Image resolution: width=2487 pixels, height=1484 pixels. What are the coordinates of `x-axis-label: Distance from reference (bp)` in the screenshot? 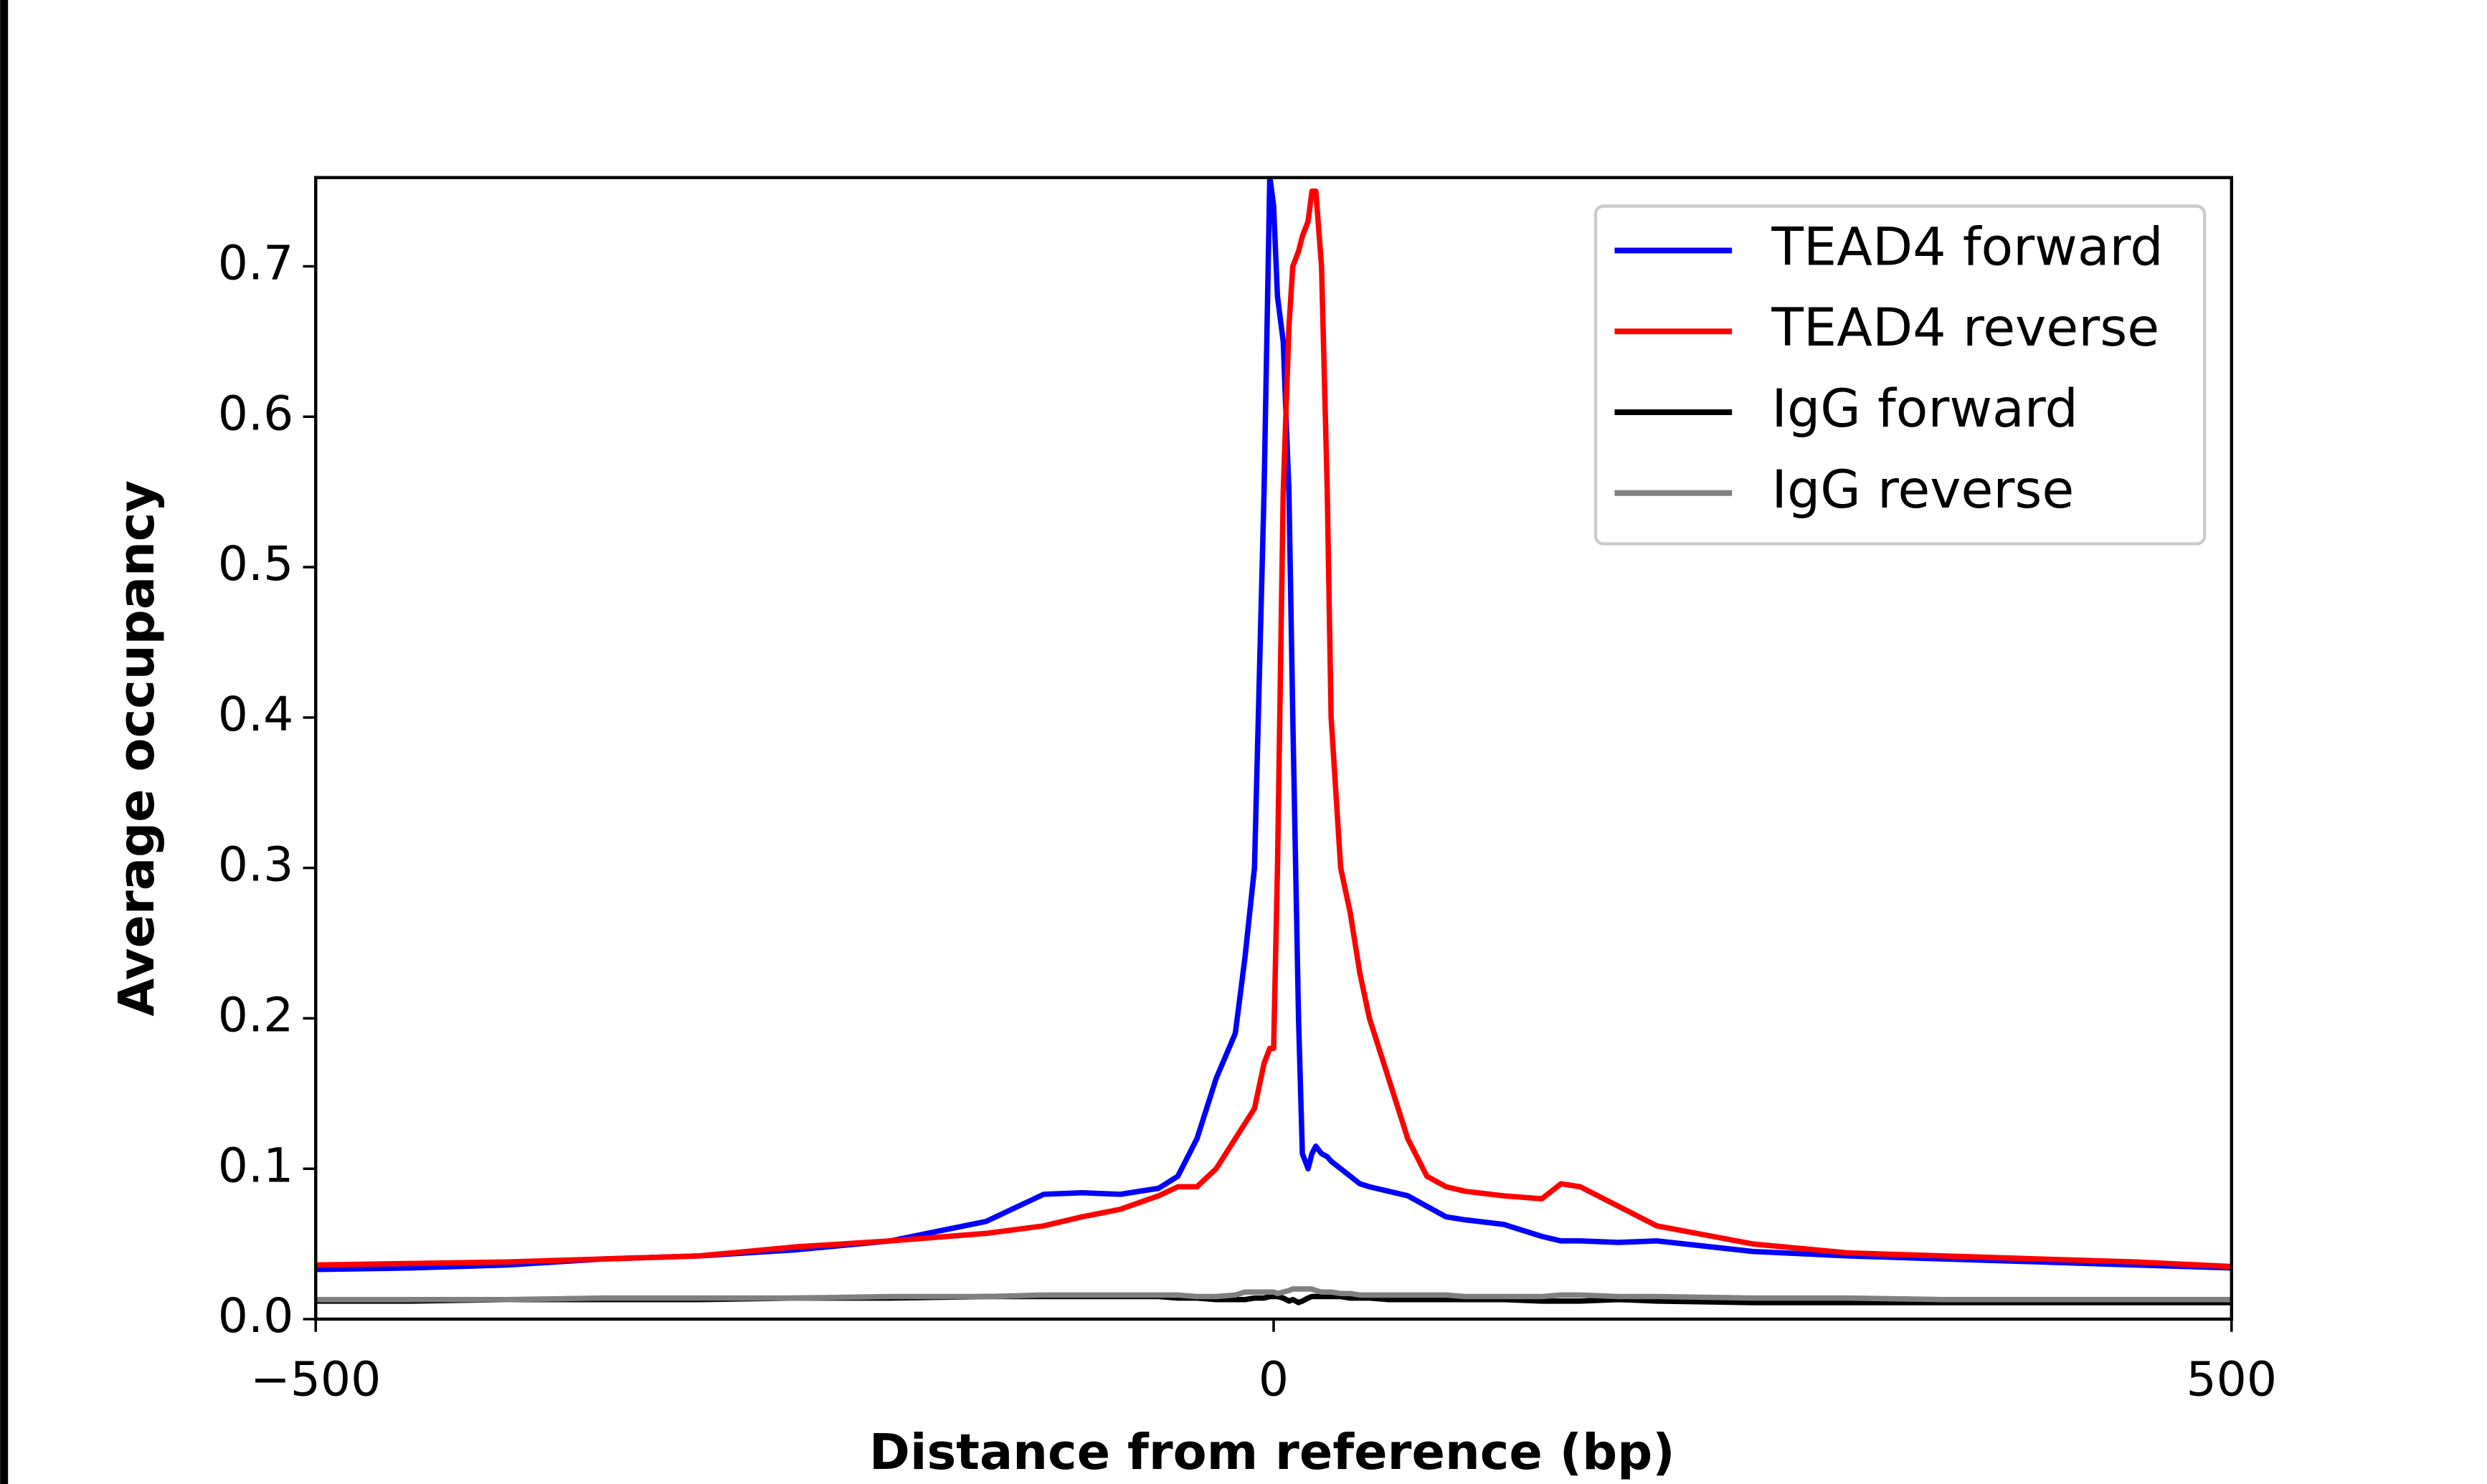 It's located at (1272, 1453).